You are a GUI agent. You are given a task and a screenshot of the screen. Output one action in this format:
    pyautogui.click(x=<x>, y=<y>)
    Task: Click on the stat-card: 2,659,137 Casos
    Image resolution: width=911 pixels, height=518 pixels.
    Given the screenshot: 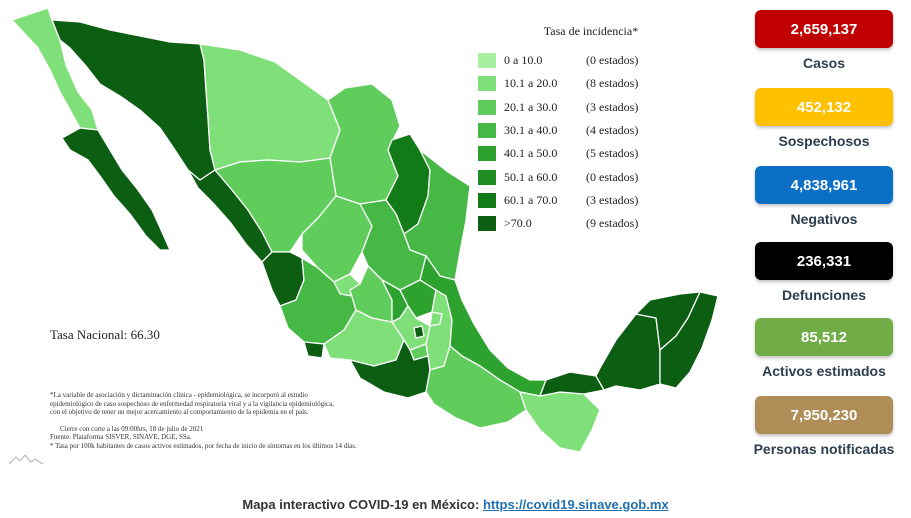 What is the action you would take?
    pyautogui.click(x=824, y=41)
    